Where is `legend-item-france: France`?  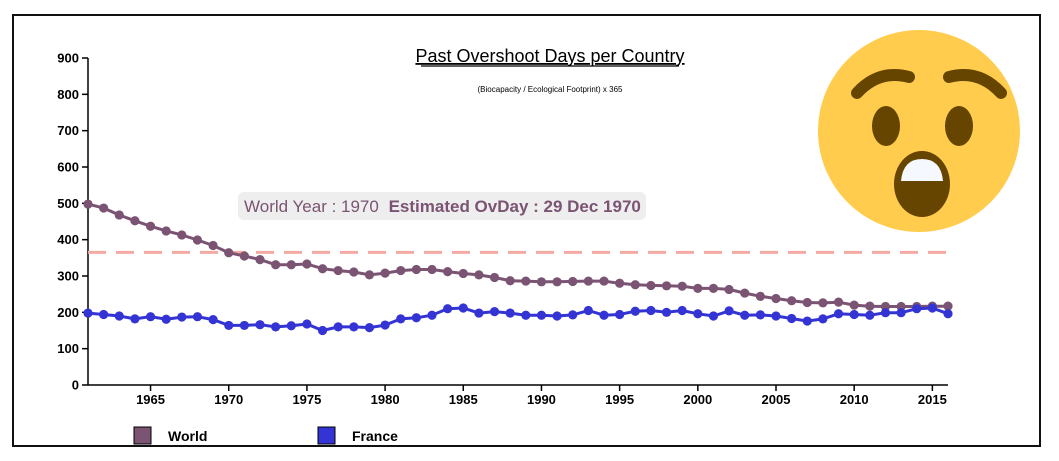 legend-item-france: France is located at coordinates (357, 435).